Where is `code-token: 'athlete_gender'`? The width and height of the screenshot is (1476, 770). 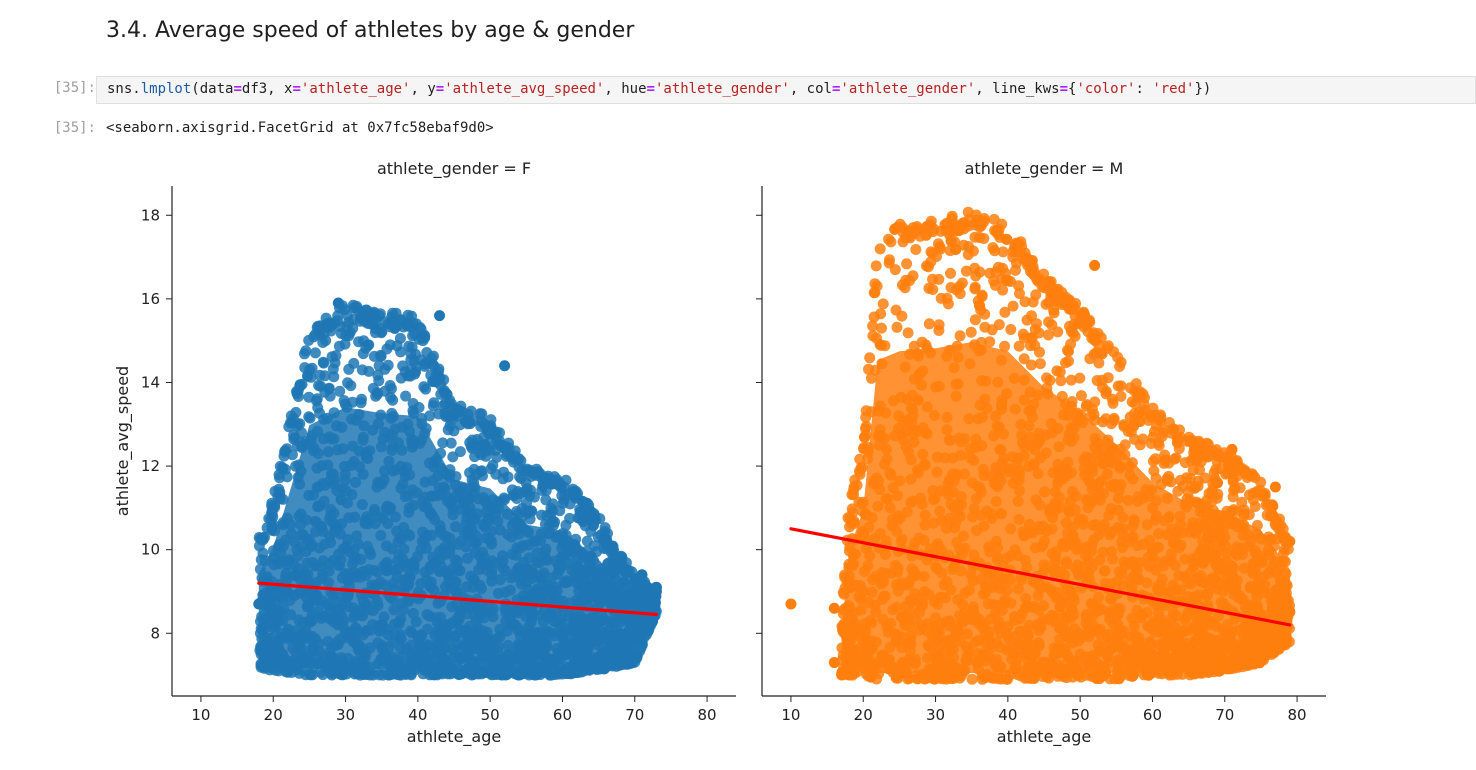 code-token: 'athlete_gender' is located at coordinates (722, 89).